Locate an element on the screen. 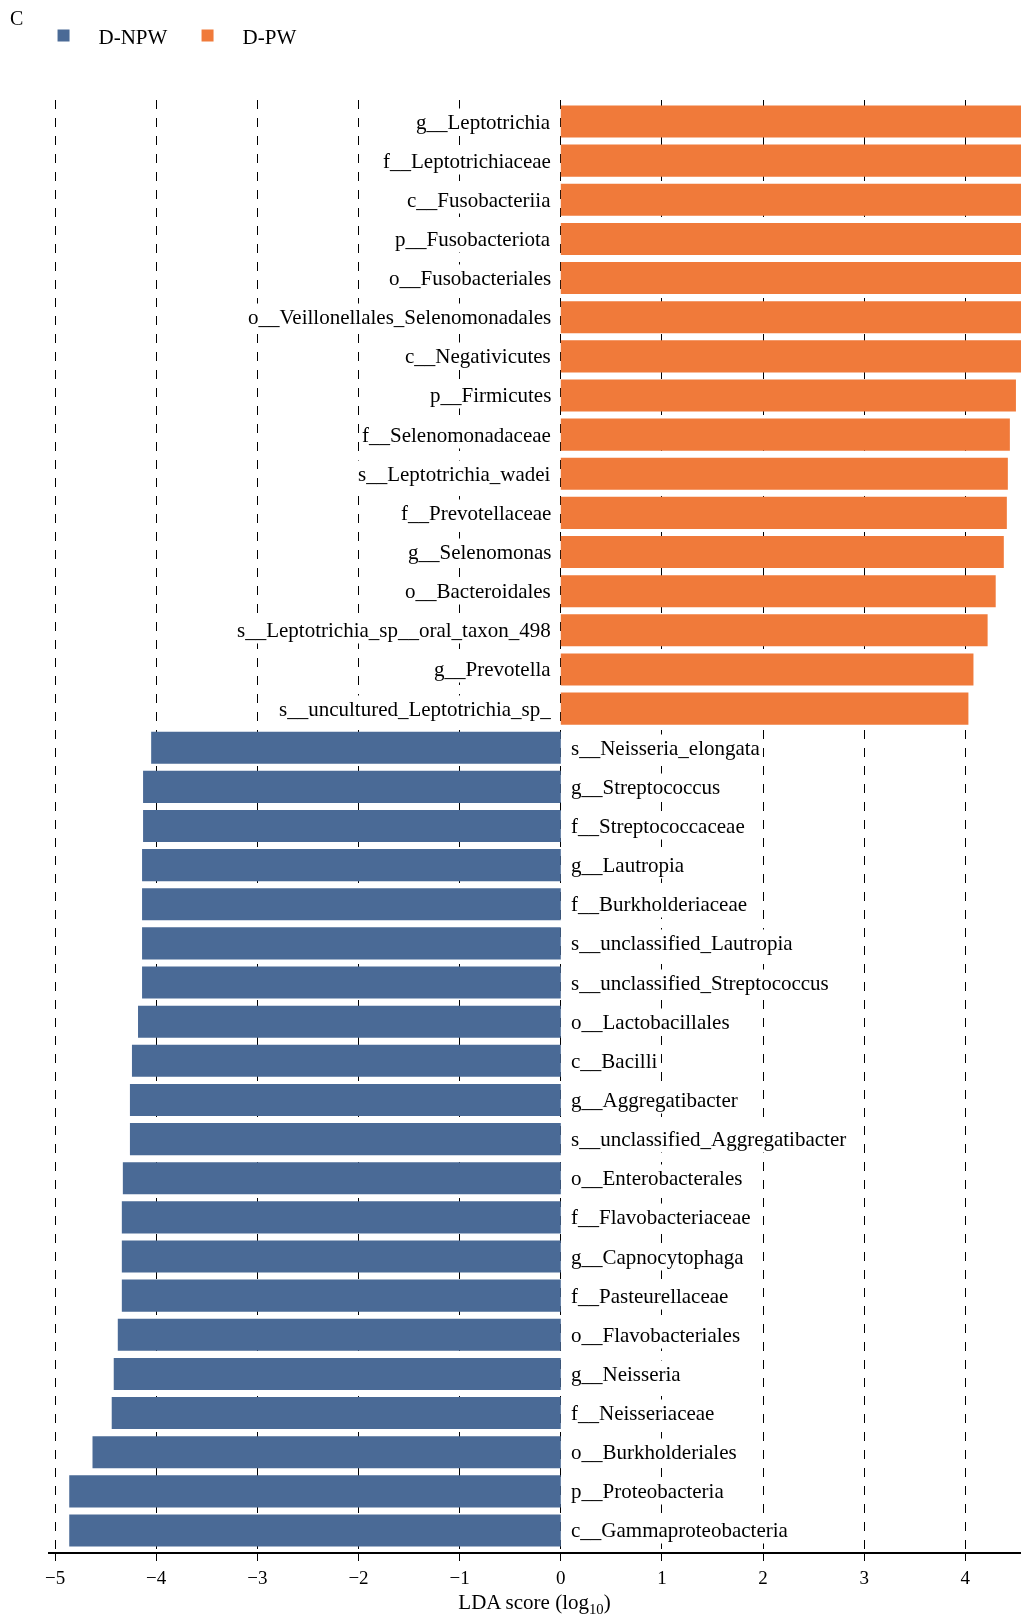  y-tick-label: p__Firmicutes is located at coordinates (491, 395).